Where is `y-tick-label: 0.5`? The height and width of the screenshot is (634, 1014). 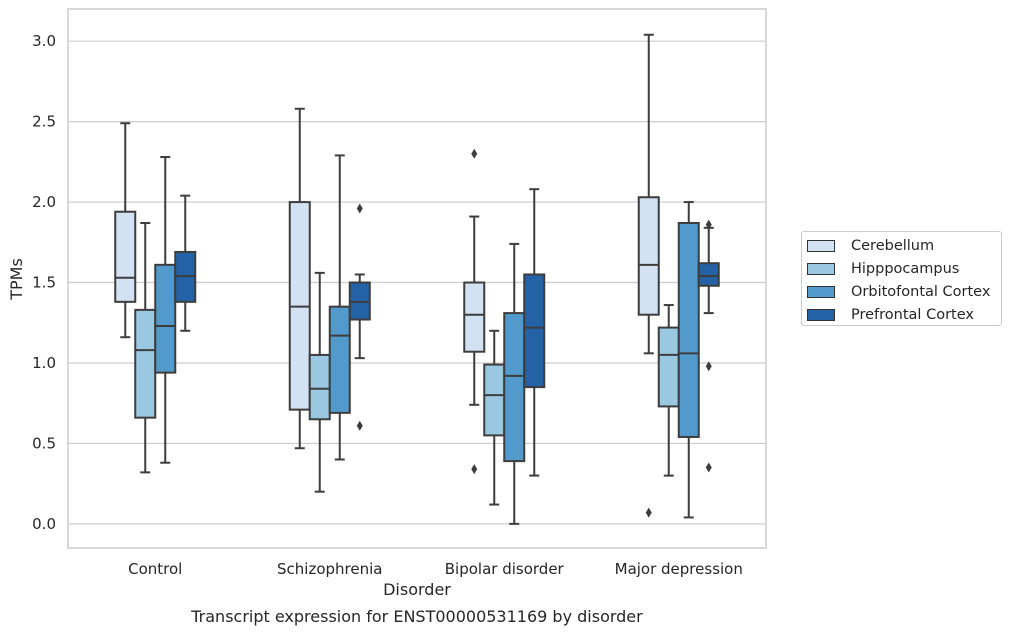 y-tick-label: 0.5 is located at coordinates (44, 443).